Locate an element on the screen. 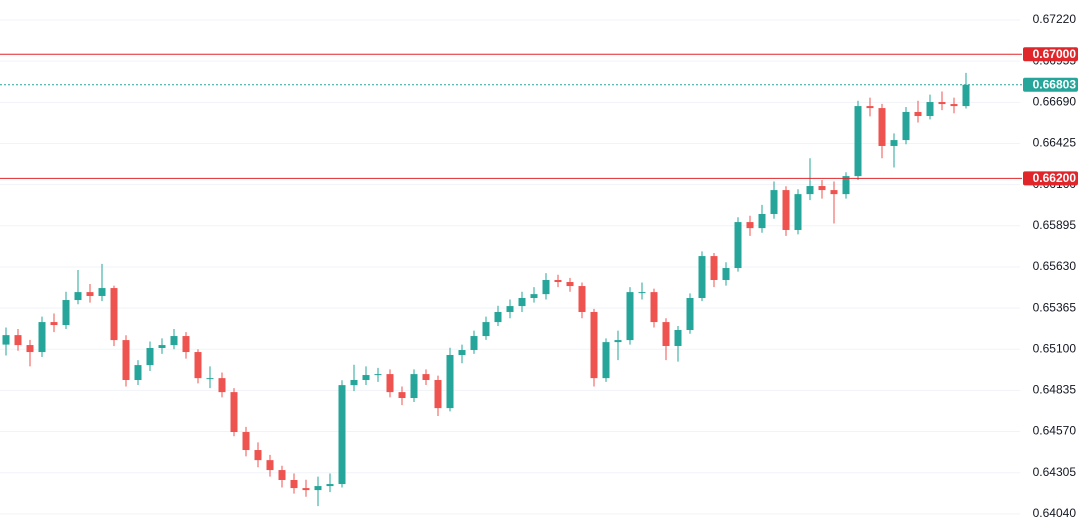  y-tick-label: 0.65365 is located at coordinates (1055, 307).